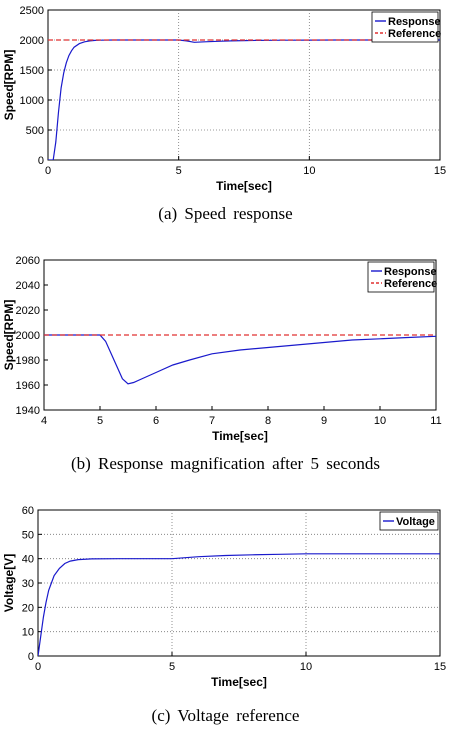 This screenshot has width=451, height=731. What do you see at coordinates (28, 411) in the screenshot?
I see `chart-1-y-tick-label: 1940` at bounding box center [28, 411].